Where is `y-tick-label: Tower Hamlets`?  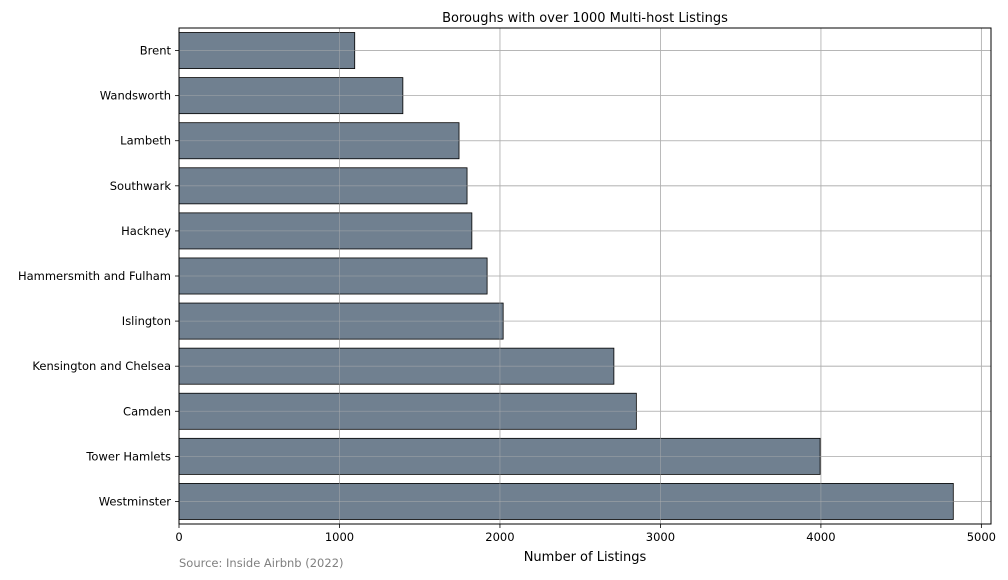
y-tick-label: Tower Hamlets is located at coordinates (128, 456).